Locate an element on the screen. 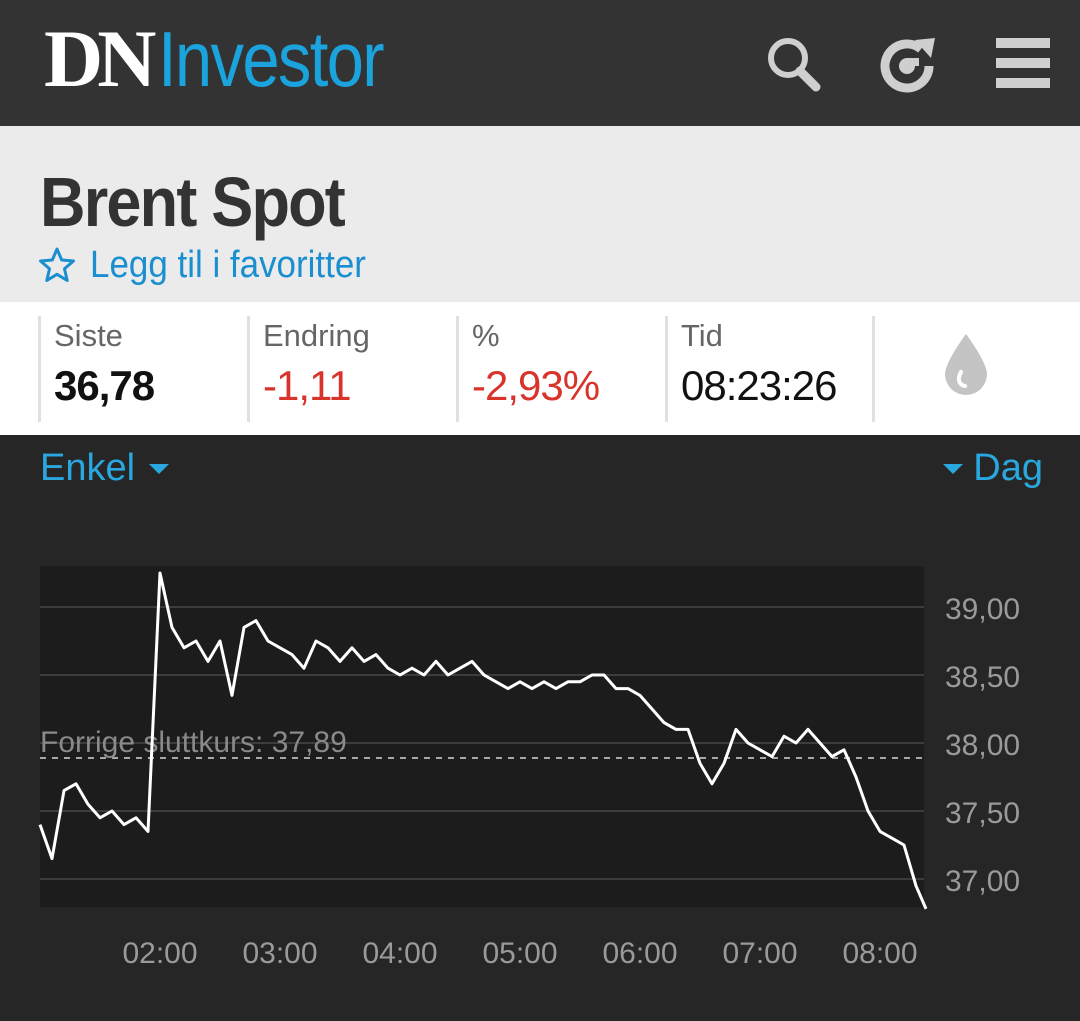 The width and height of the screenshot is (1080, 1021). stat-last: Siste 36,78 is located at coordinates (143, 369).